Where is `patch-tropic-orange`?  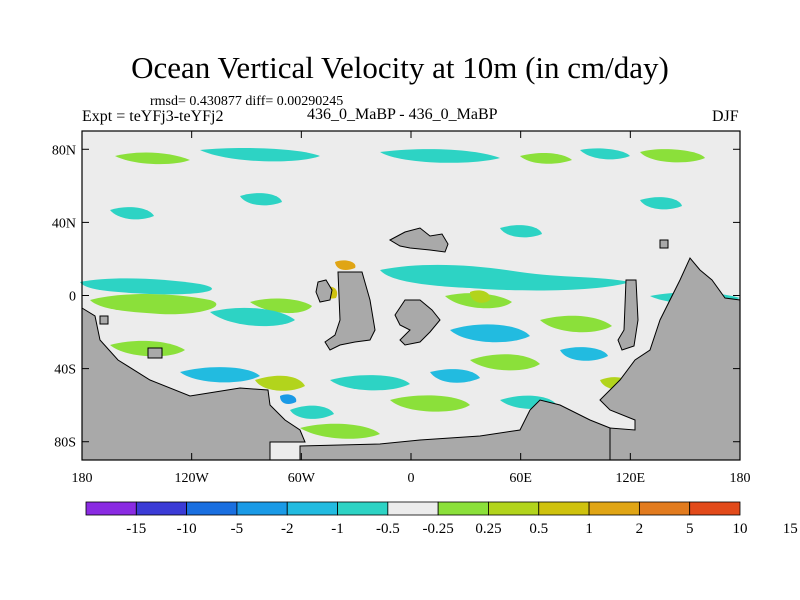 patch-tropic-orange is located at coordinates (345, 265).